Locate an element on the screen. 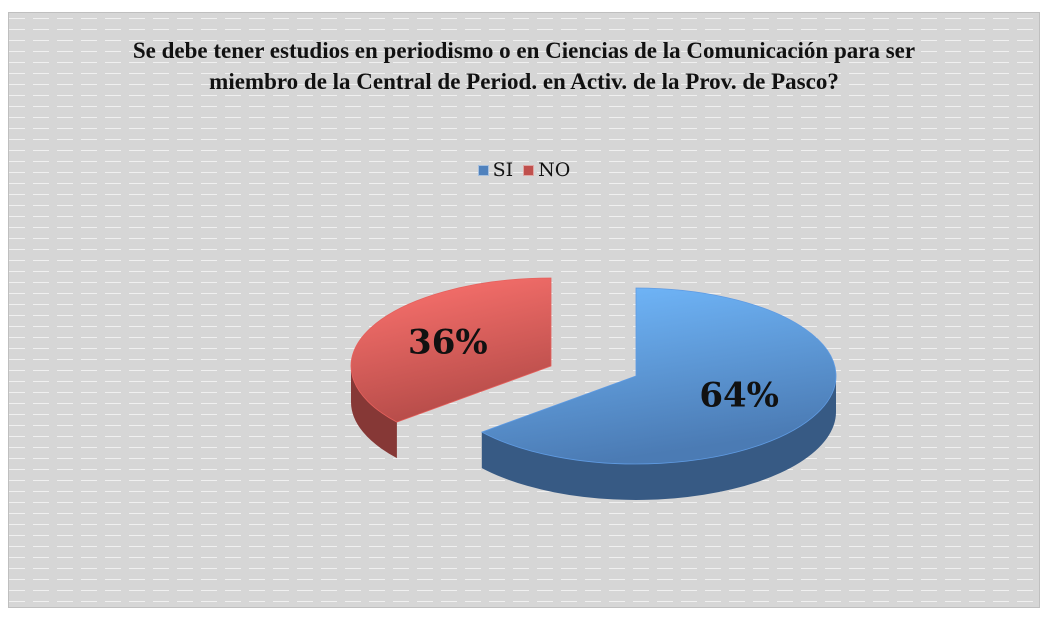  legend-item: NO is located at coordinates (546, 170).